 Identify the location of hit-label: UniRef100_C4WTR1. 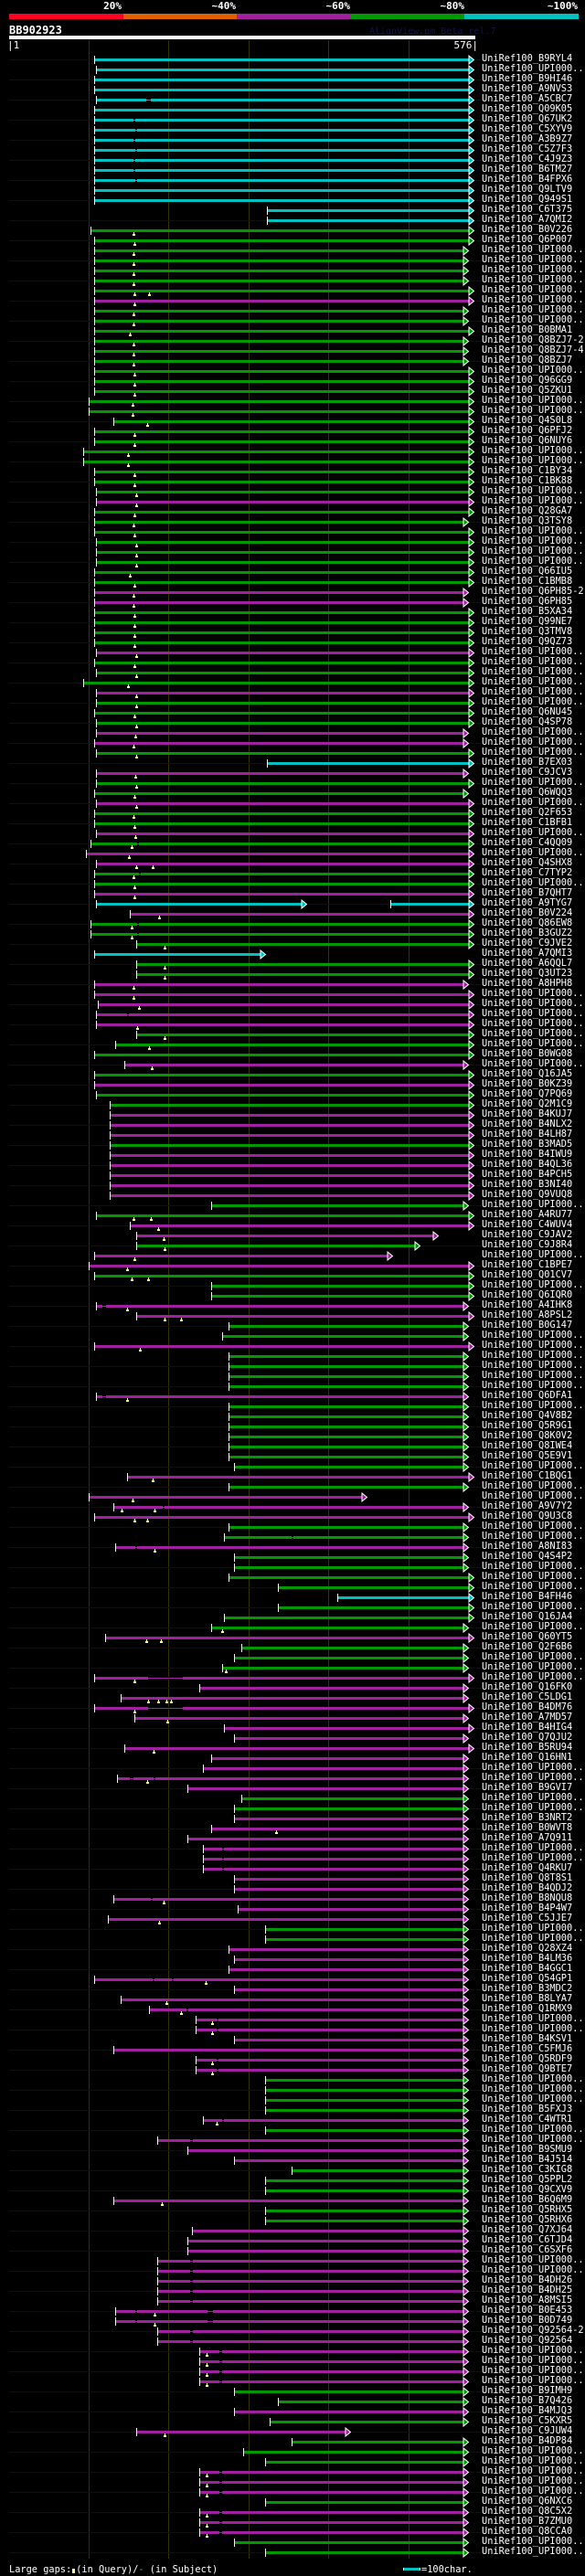
(528, 2119).